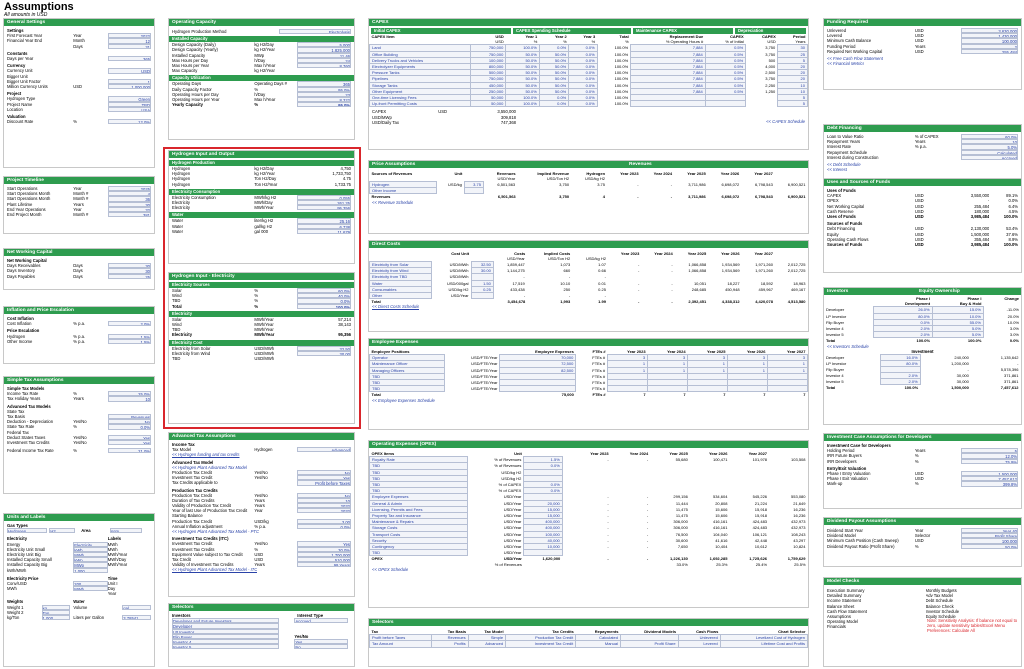  What do you see at coordinates (226, 647) in the screenshot?
I see `selector-investor: Investor 5` at bounding box center [226, 647].